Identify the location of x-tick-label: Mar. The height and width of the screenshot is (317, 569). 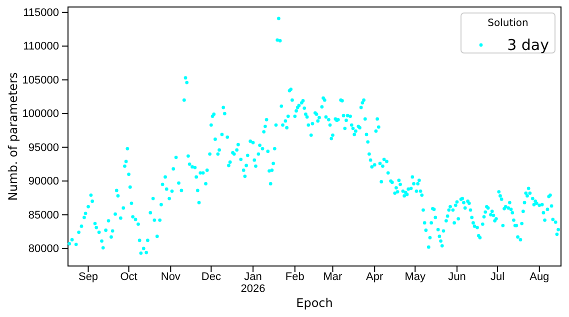
(333, 277).